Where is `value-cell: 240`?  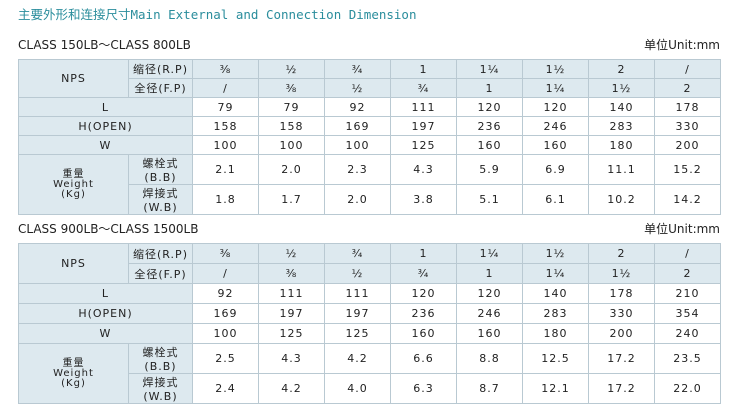 value-cell: 240 is located at coordinates (687, 333).